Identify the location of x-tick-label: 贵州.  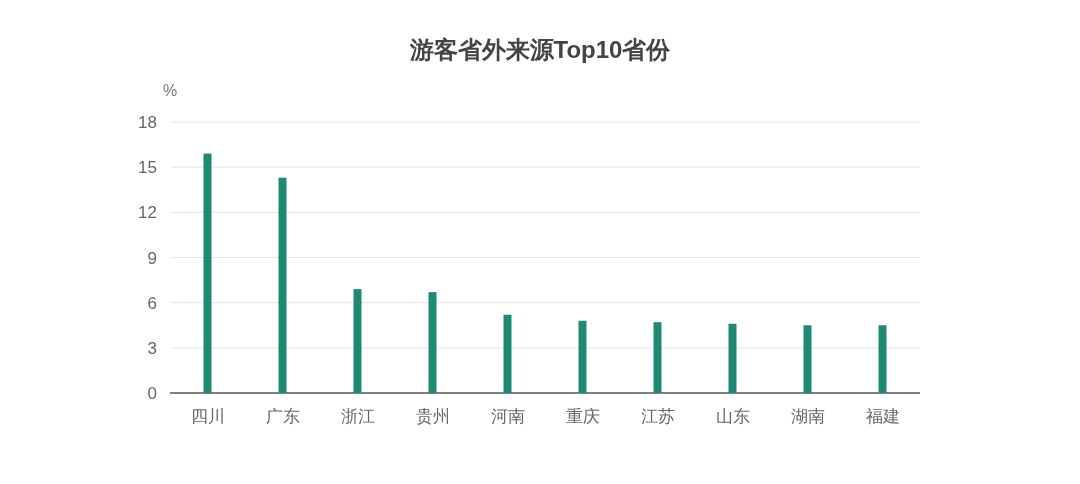
(432, 416).